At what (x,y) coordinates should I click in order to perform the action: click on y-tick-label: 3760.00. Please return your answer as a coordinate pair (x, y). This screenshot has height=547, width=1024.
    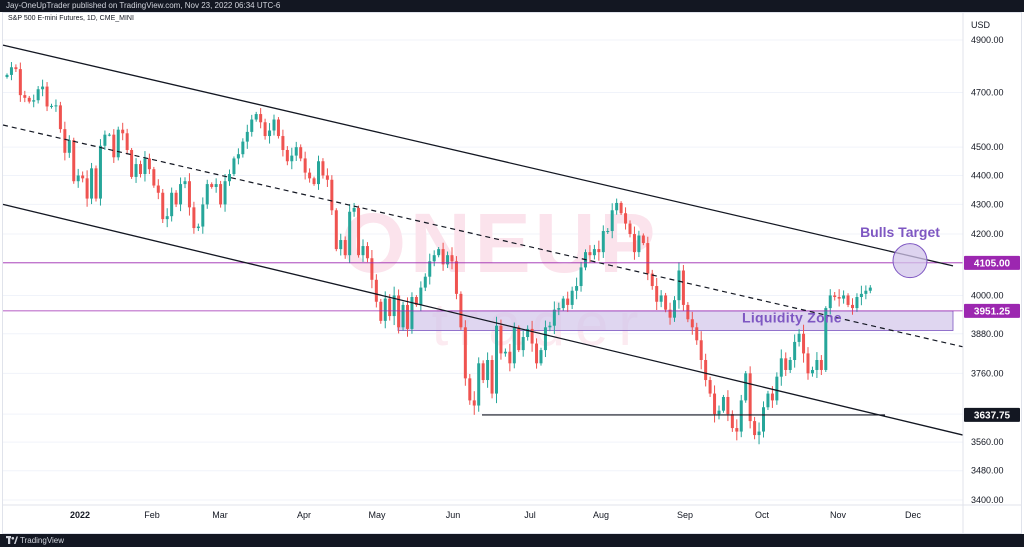
    Looking at the image, I should click on (987, 373).